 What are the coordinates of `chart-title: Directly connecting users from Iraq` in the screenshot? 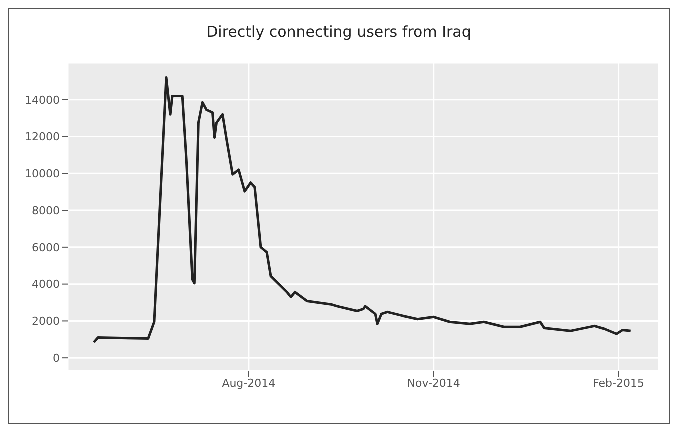 It's located at (339, 32).